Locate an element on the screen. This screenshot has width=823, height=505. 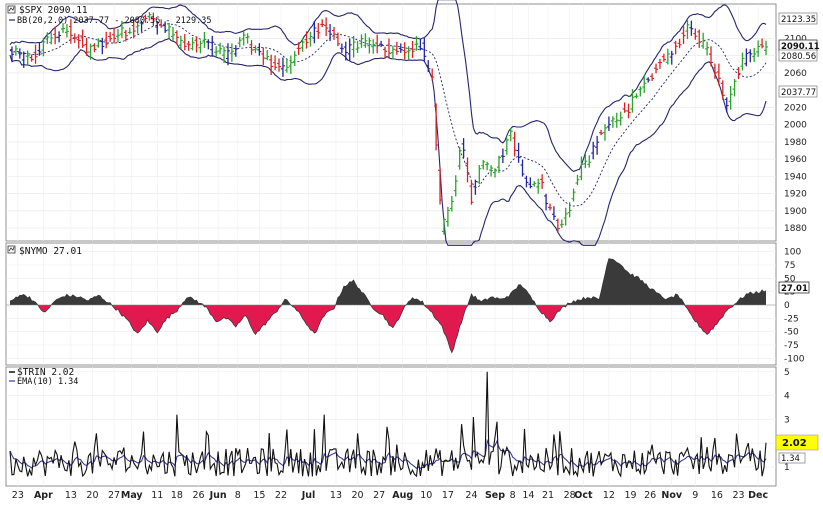
bb-mid-tag-text: 2080.56 is located at coordinates (798, 57).